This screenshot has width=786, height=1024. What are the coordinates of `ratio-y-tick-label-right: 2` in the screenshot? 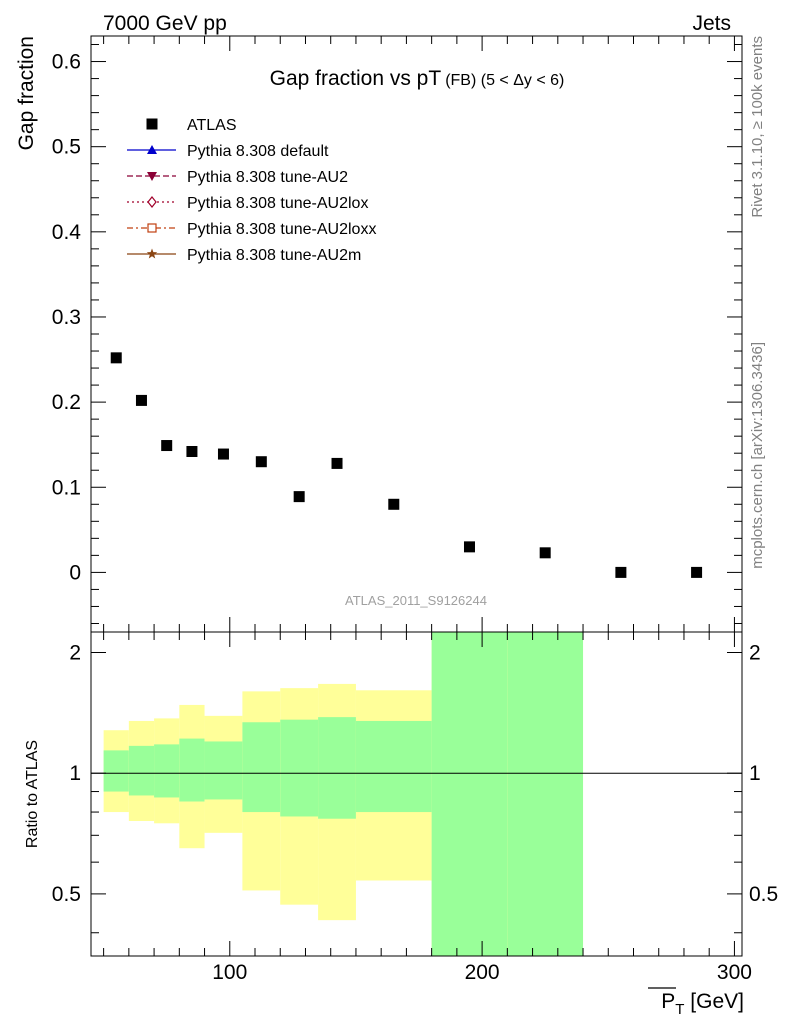 It's located at (755, 653).